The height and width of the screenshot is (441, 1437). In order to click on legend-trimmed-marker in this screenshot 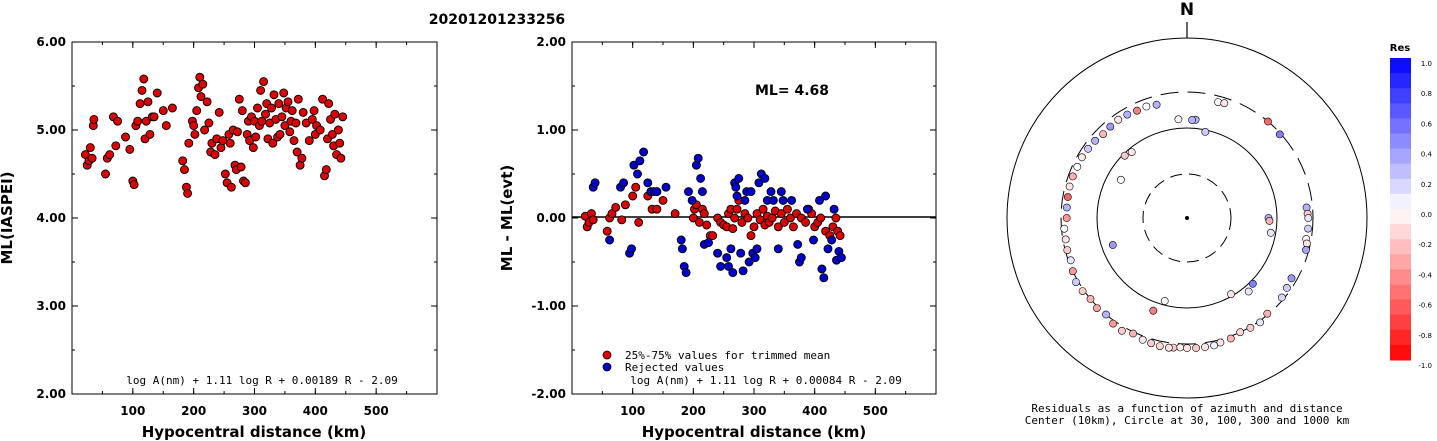, I will do `click(607, 355)`.